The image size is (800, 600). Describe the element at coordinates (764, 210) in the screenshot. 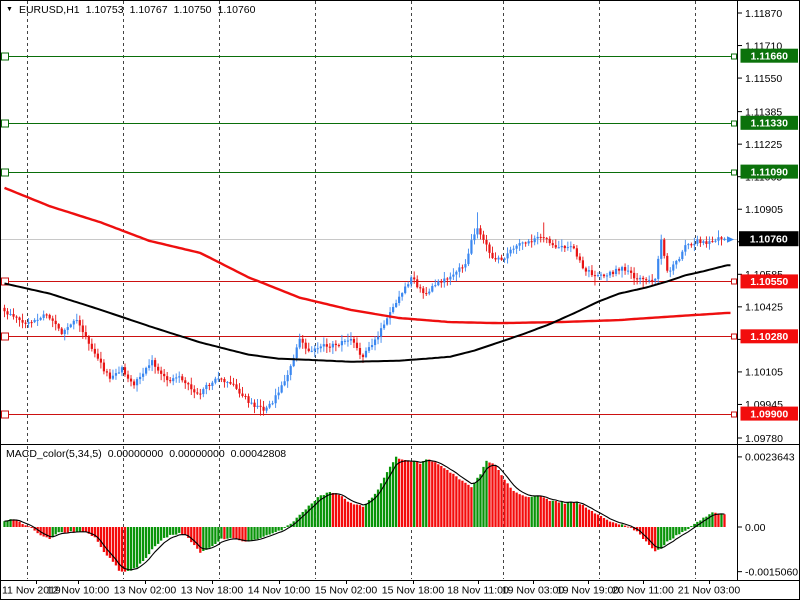

I see `svg-text: 1.10905` at that location.